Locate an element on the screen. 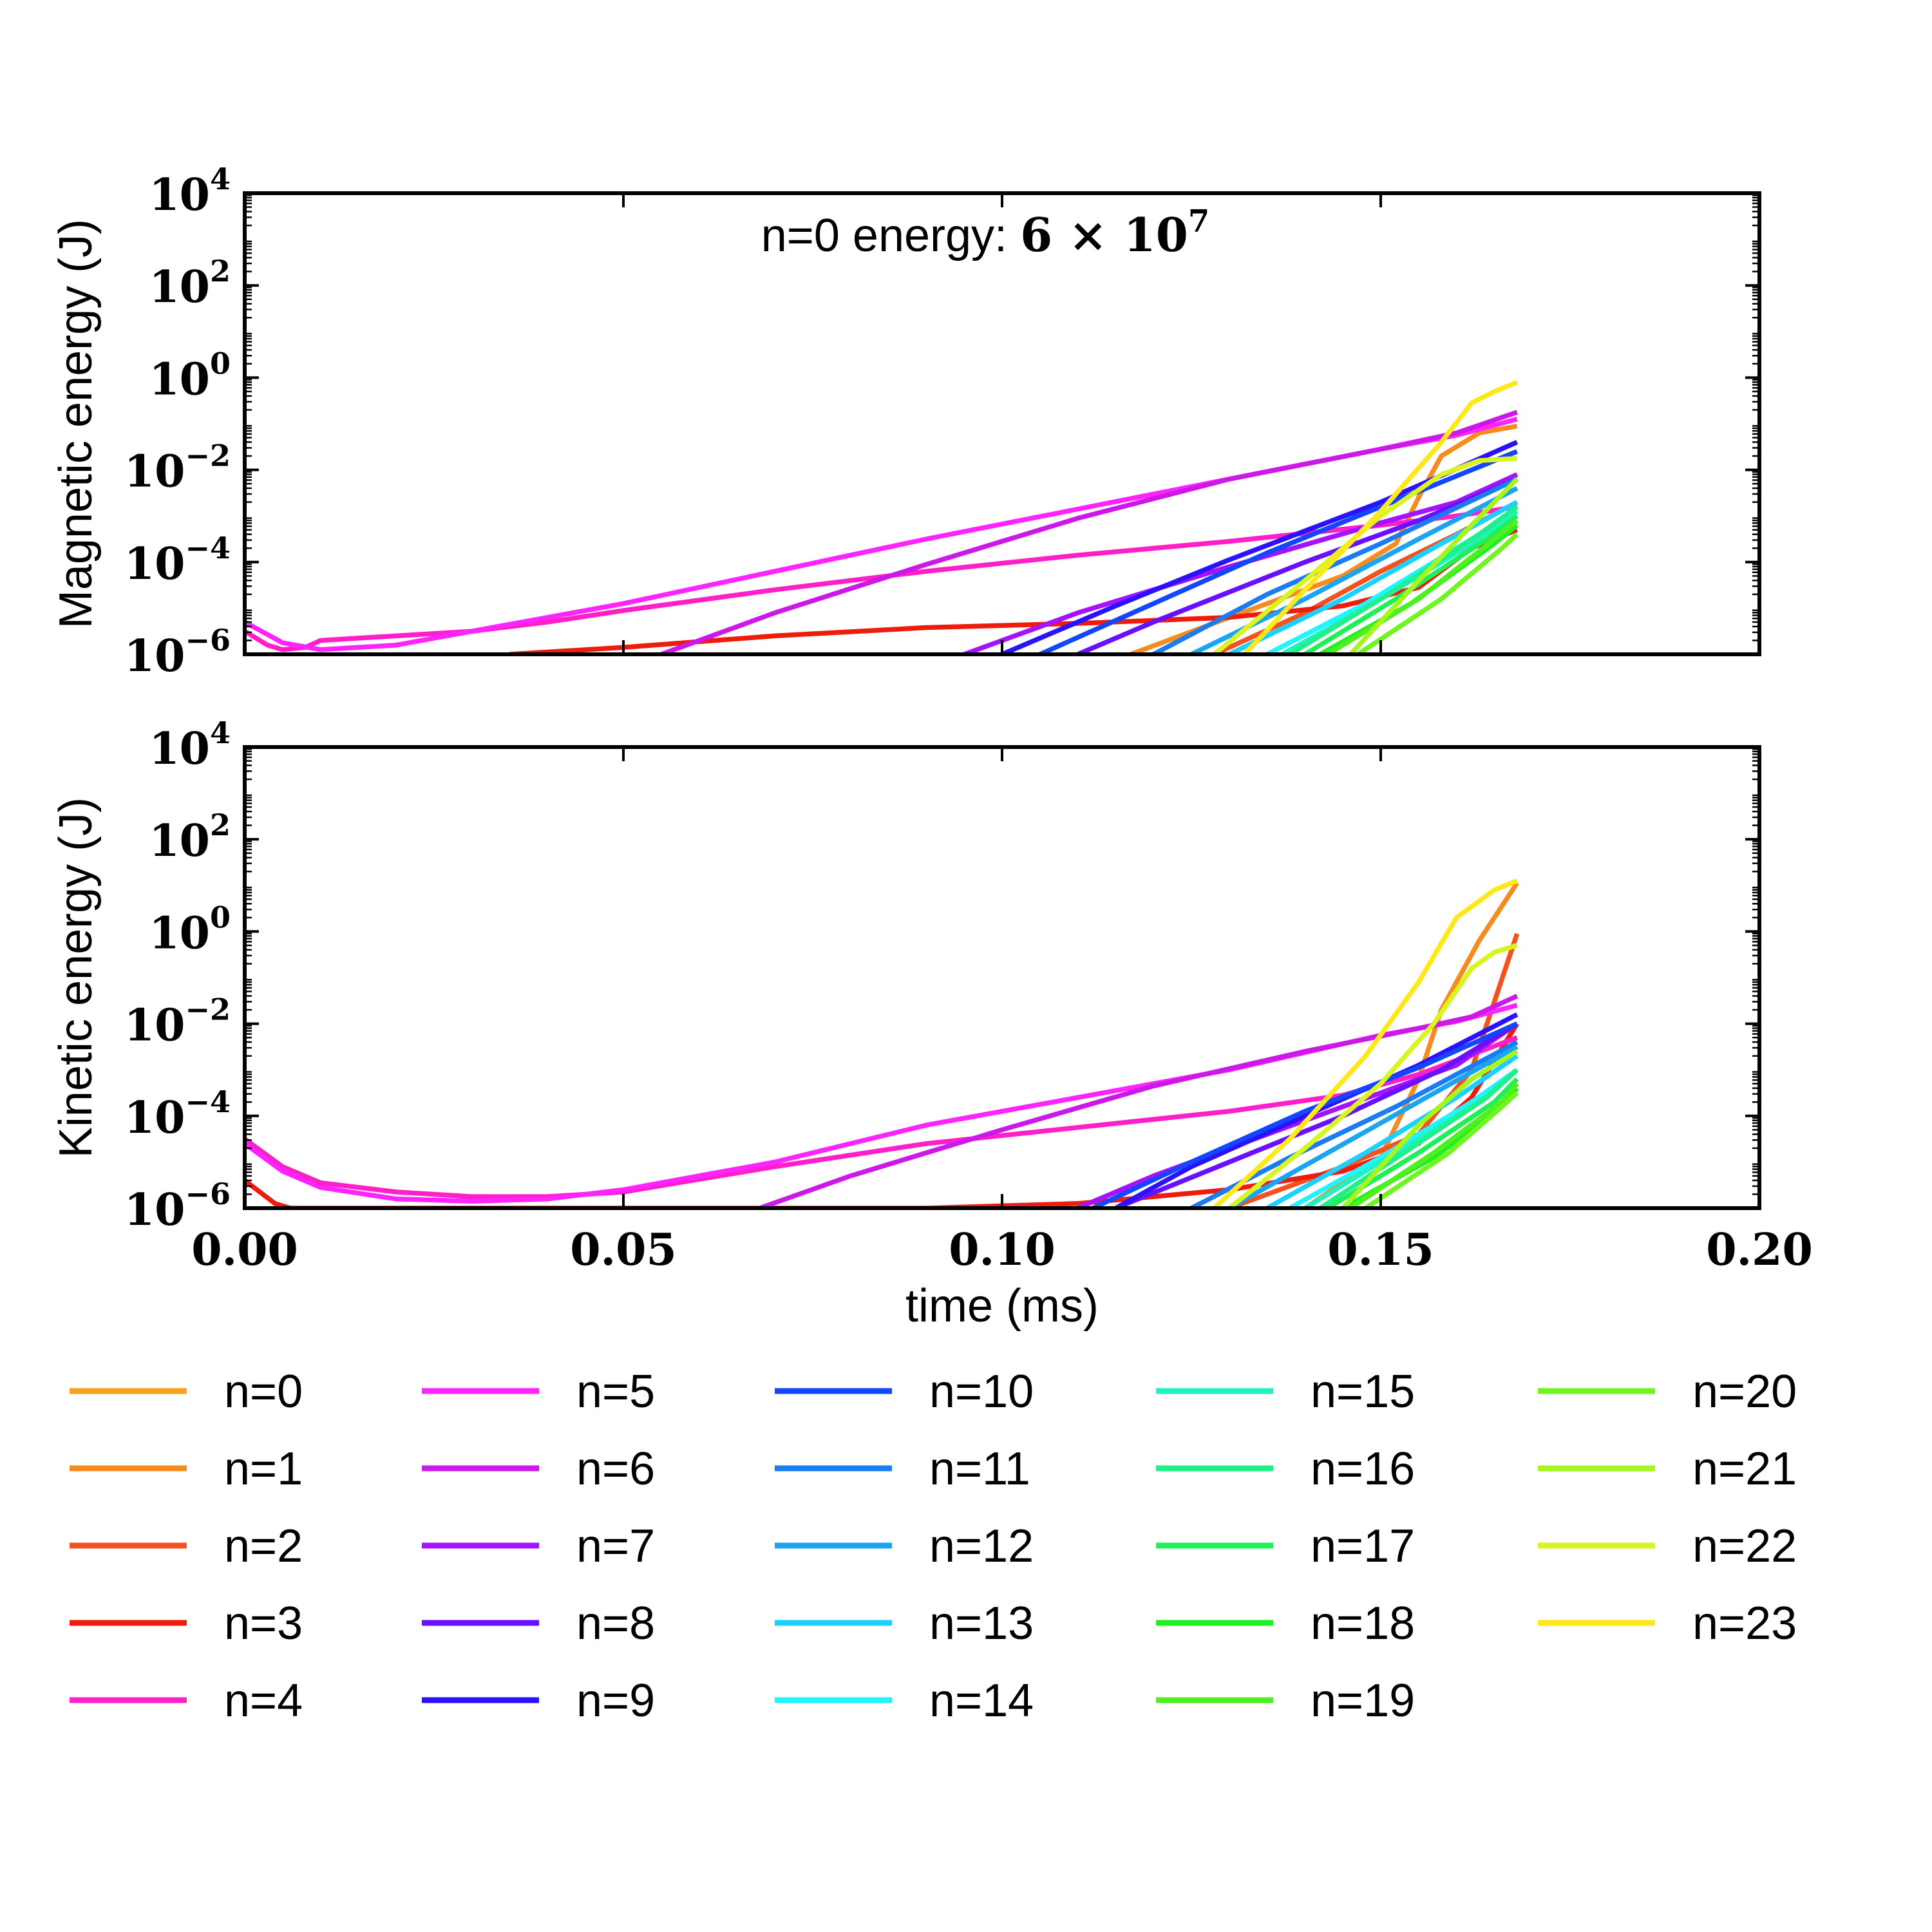 The image size is (1932, 1932). magnetic-curves is located at coordinates (882, 516).